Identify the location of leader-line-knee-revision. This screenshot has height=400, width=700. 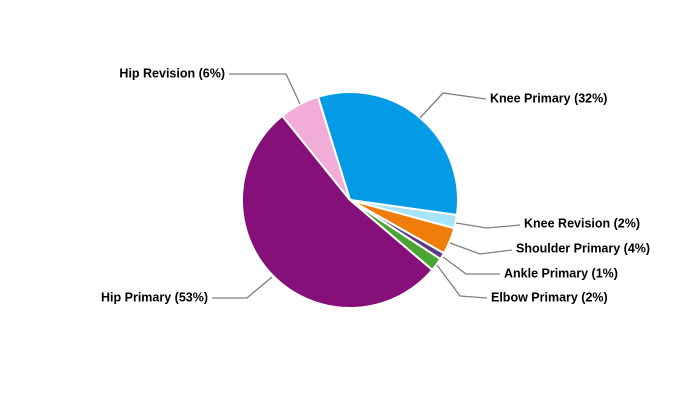
(488, 225).